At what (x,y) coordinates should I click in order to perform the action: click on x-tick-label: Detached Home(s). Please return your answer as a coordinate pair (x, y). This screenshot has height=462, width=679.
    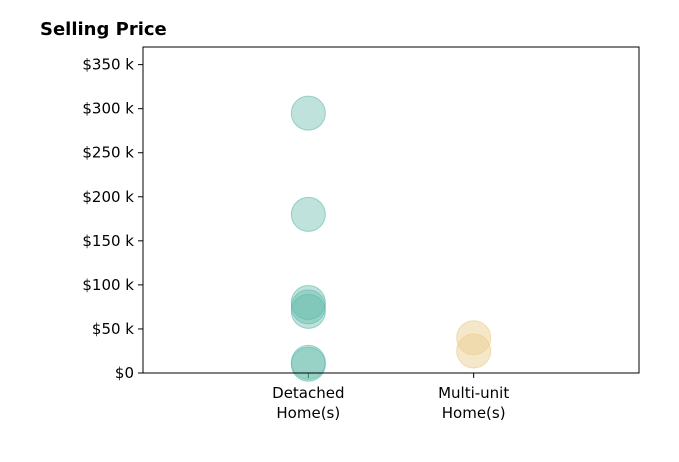
    Looking at the image, I should click on (308, 403).